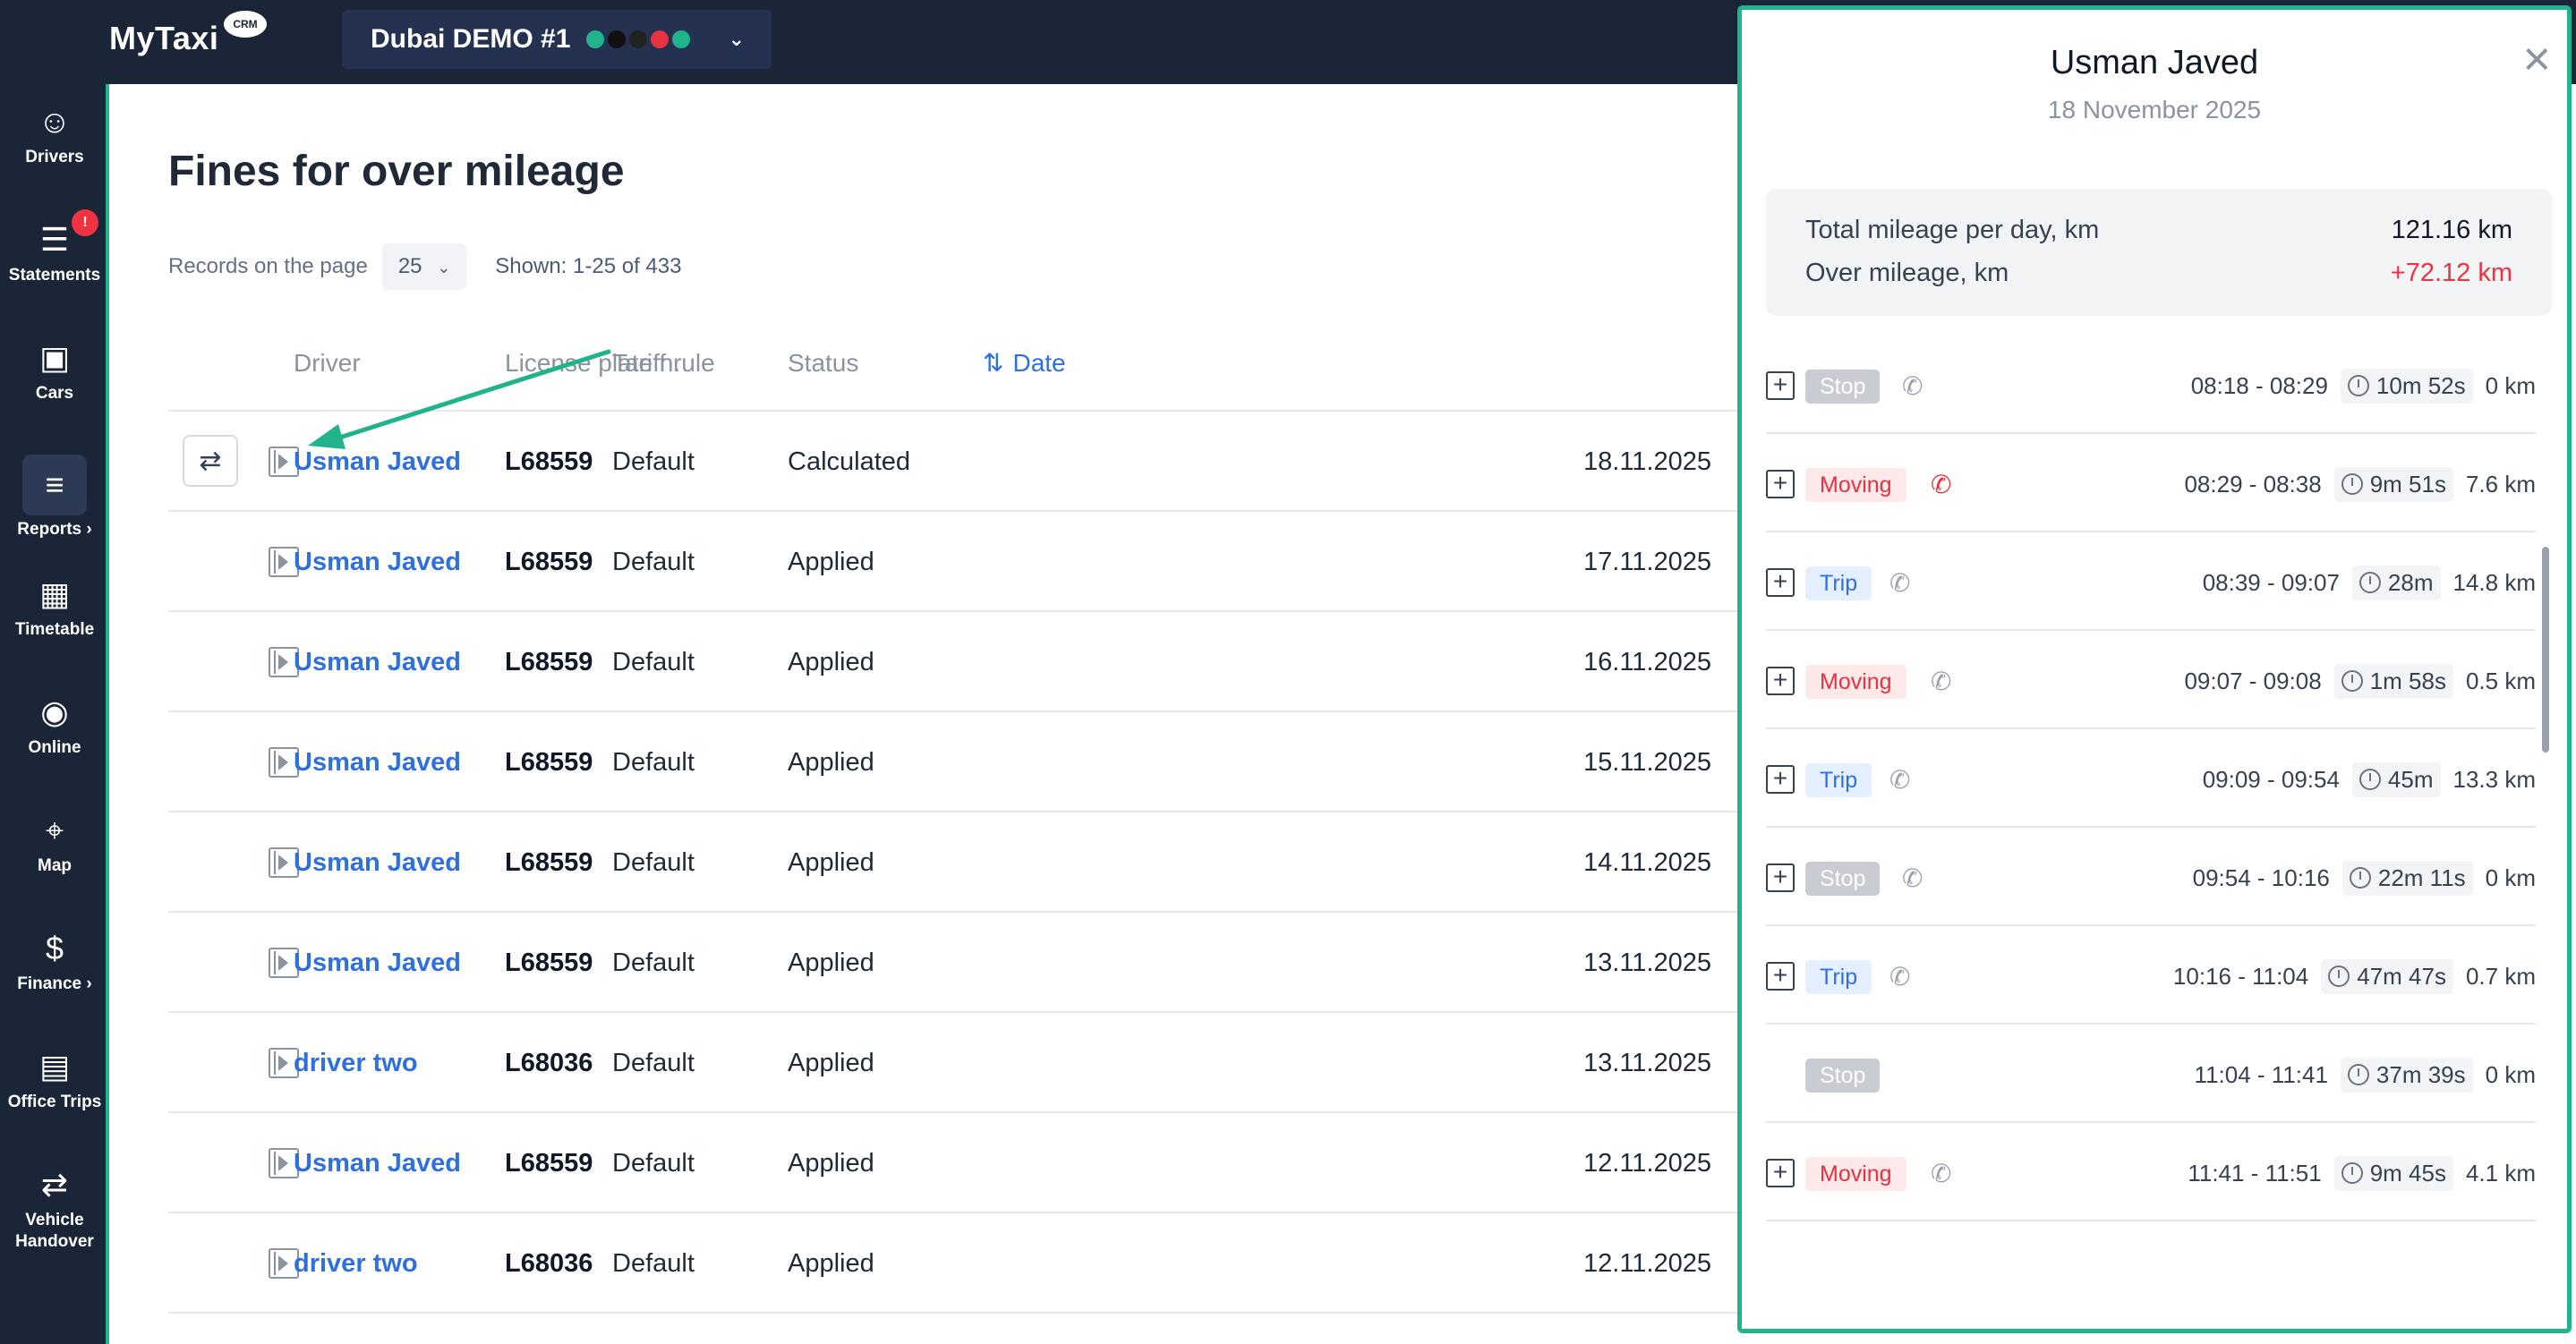  I want to click on segment-type-badge: Trip, so click(1838, 583).